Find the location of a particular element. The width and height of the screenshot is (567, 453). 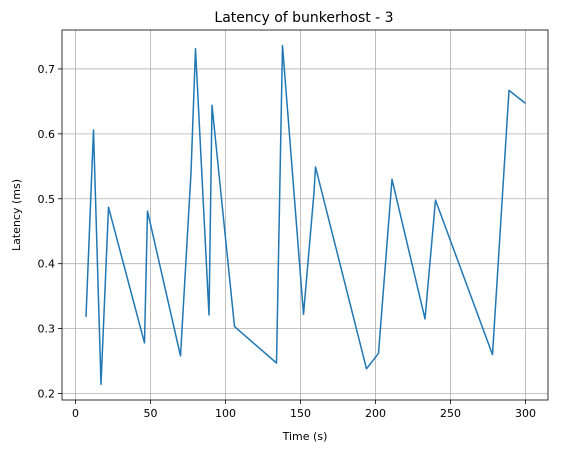

x-tick-label: 0 is located at coordinates (75, 413).